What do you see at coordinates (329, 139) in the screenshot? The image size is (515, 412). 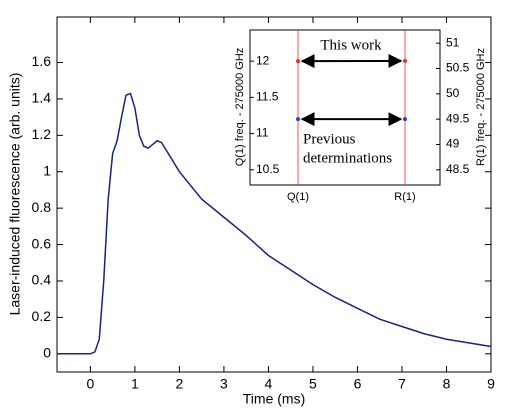 I see `annotation: Previous` at bounding box center [329, 139].